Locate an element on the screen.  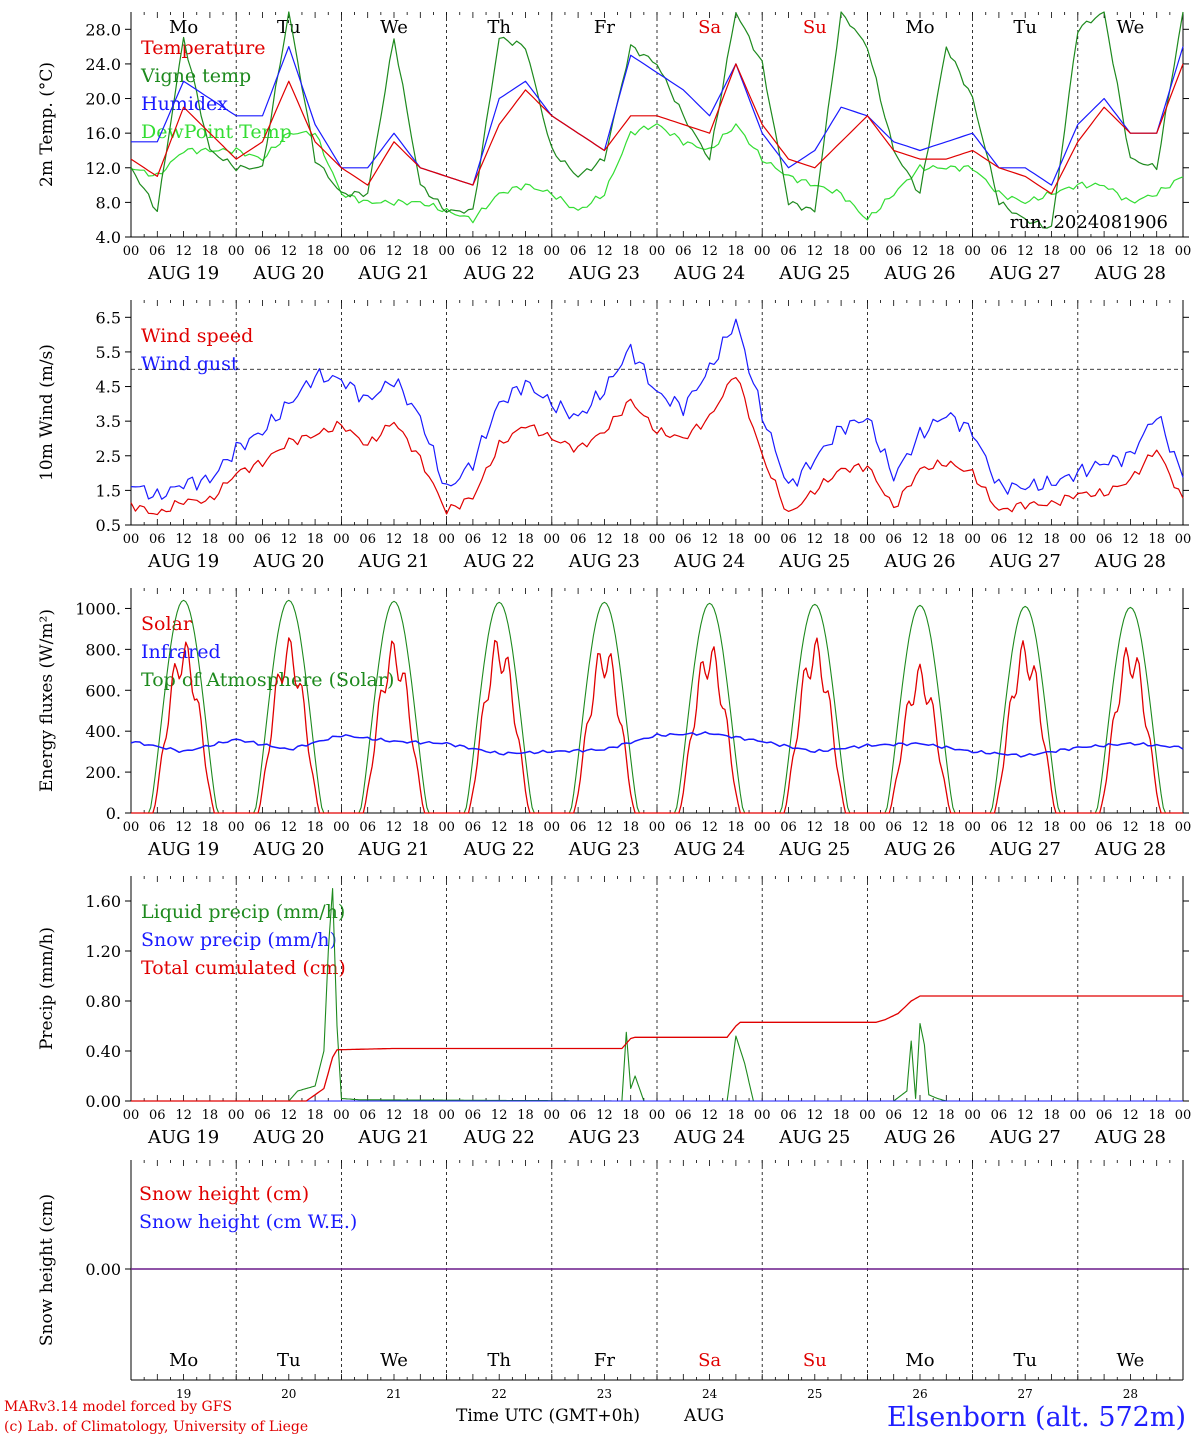
y-tick-label: 0.00 is located at coordinates (103, 1269).